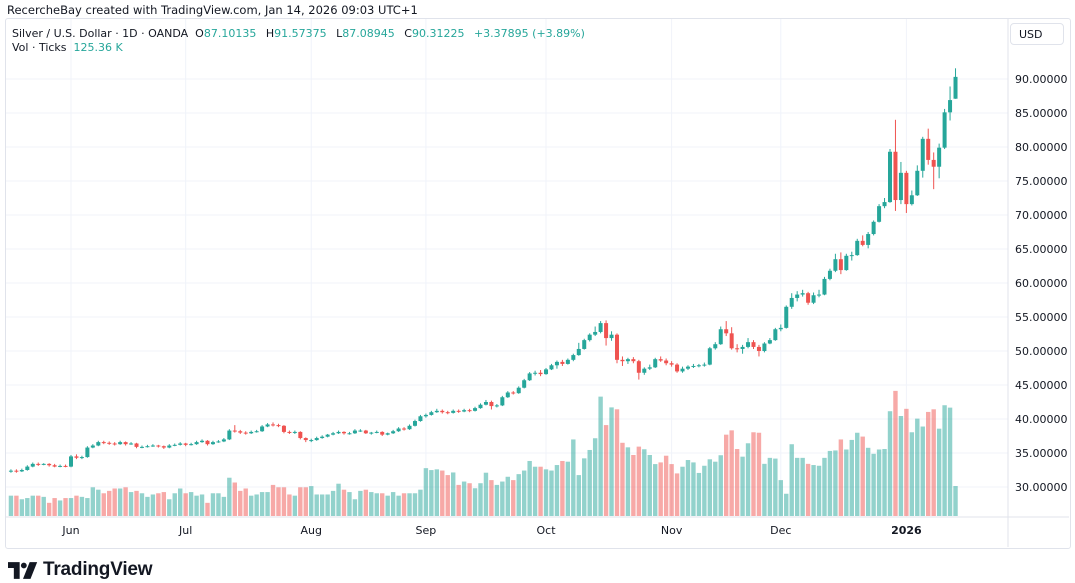 The image size is (1075, 583). I want to click on time-axis: Jun Jul Aug Sep Oct Nov Dec 2026, so click(491, 530).